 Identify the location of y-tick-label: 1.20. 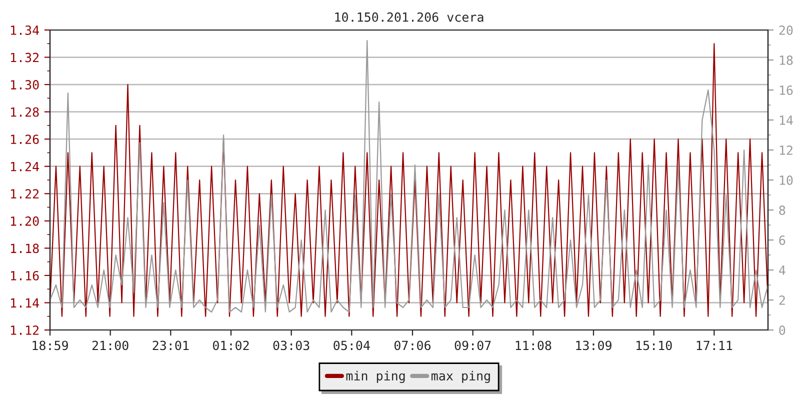
(24, 221).